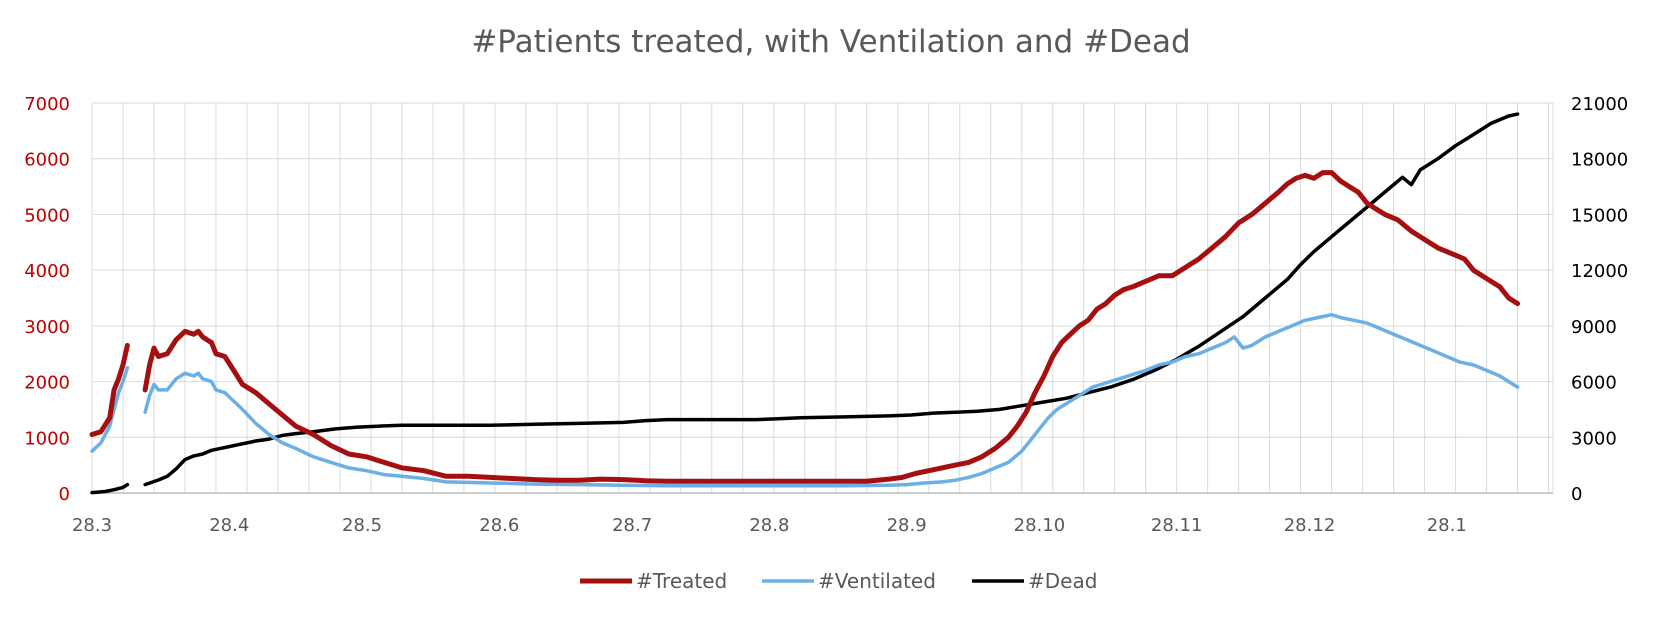 Image resolution: width=1663 pixels, height=622 pixels. Describe the element at coordinates (1310, 525) in the screenshot. I see `x-tick-label: 28.12` at that location.